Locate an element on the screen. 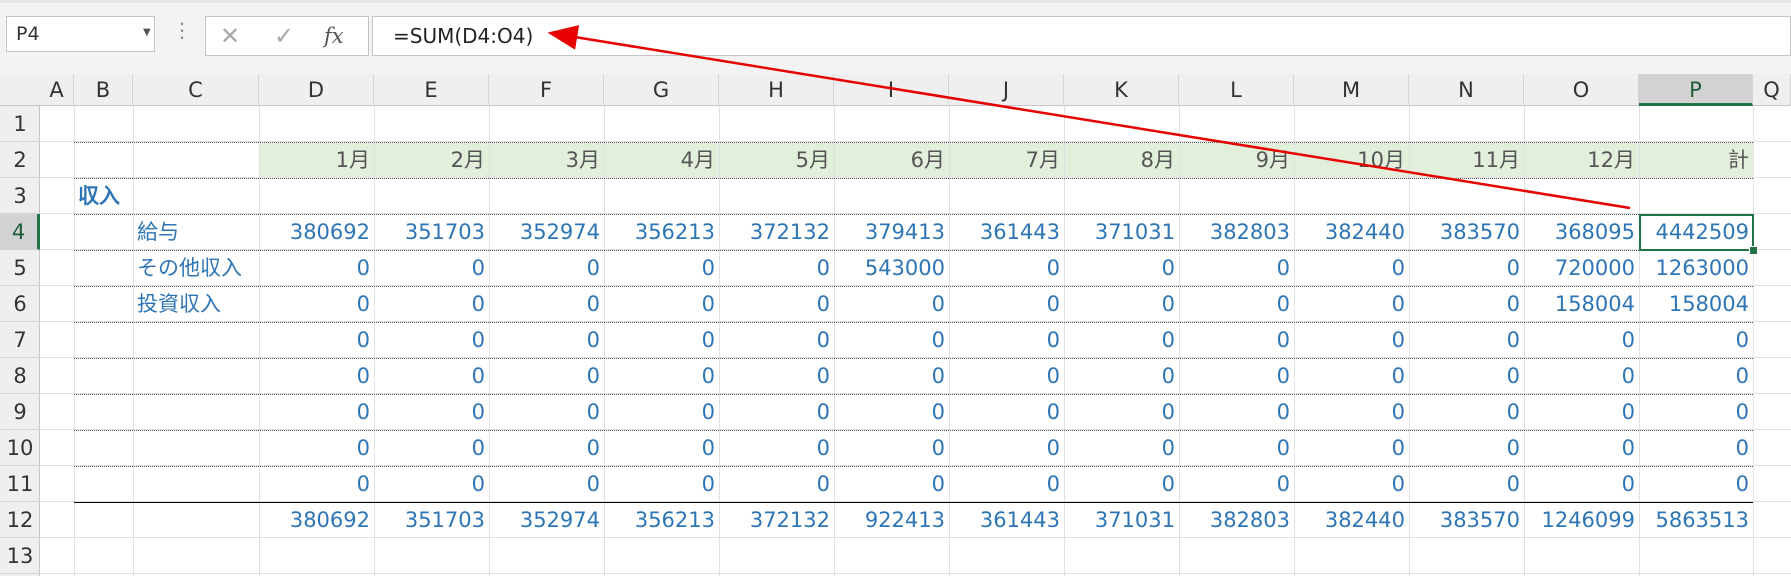 Image resolution: width=1791 pixels, height=576 pixels. column-header-l: L is located at coordinates (1236, 90).